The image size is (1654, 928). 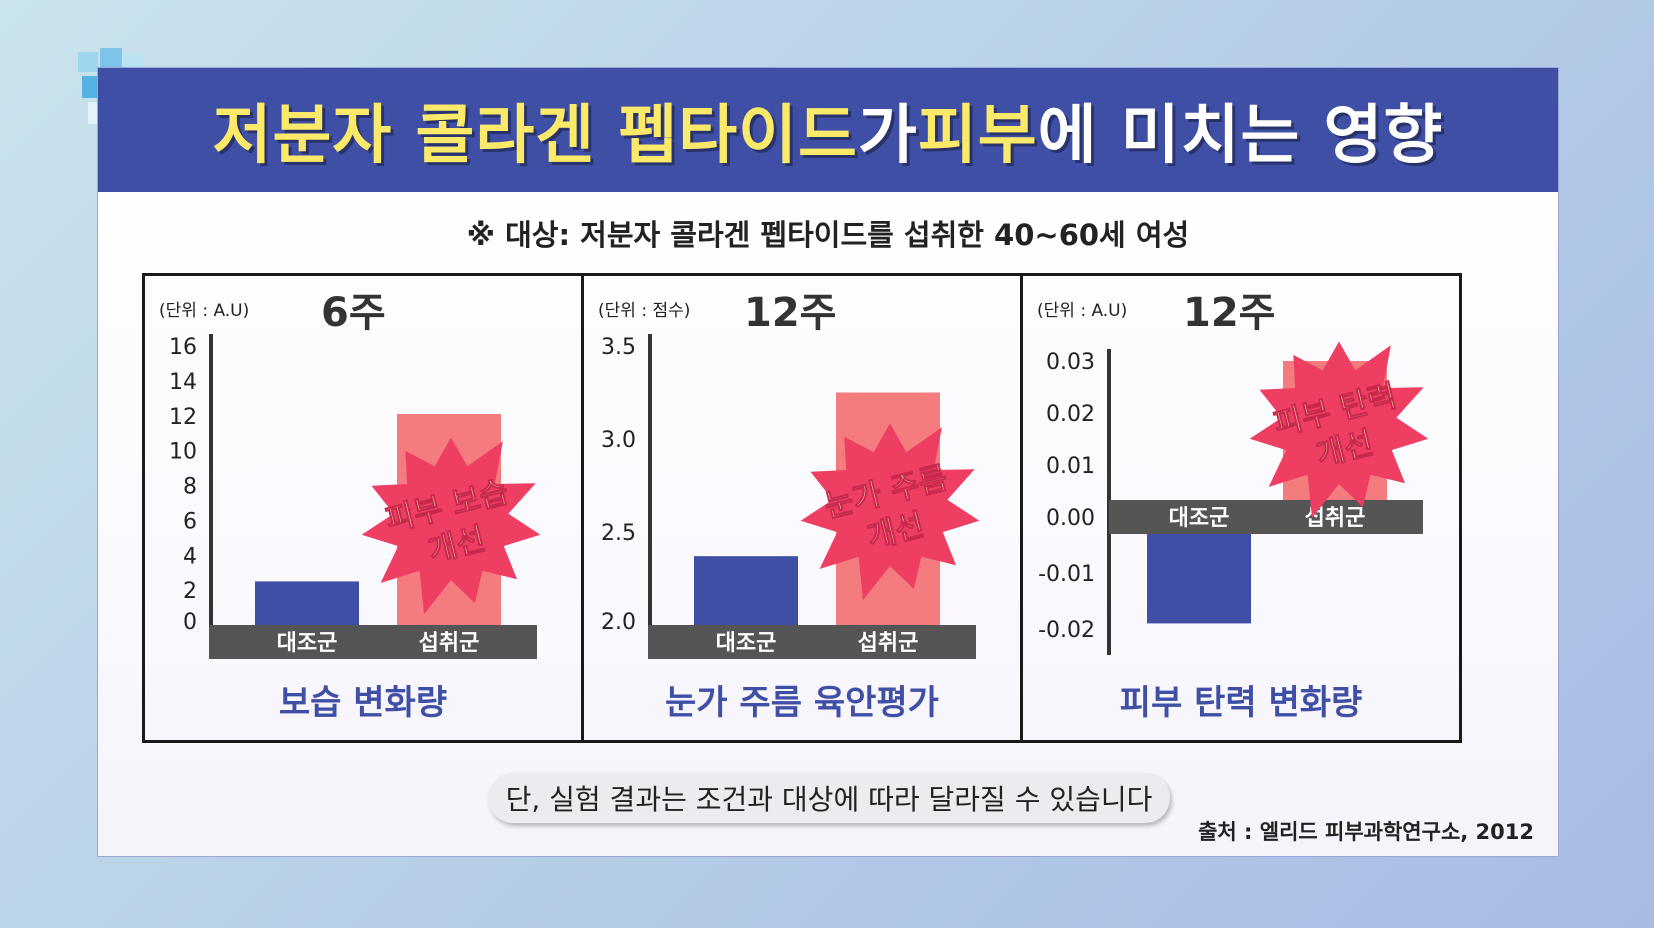 I want to click on disclaimer-note: 단, 실험 결과는 조건과 대상에 따라 달라질 수 있습니다, so click(x=829, y=798).